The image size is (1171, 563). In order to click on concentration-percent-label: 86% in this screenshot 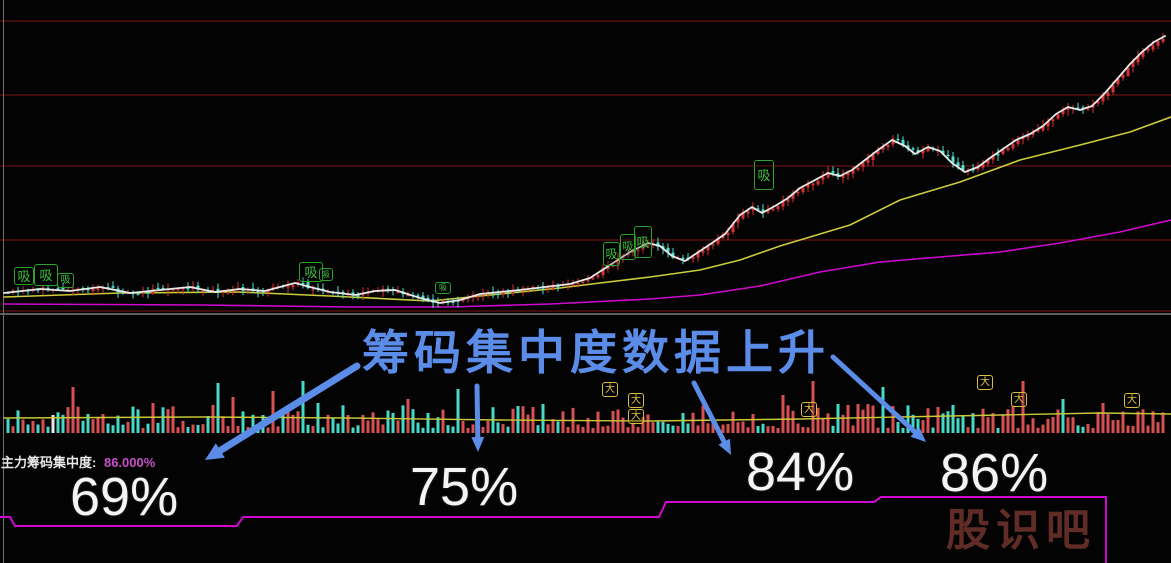, I will do `click(994, 473)`.